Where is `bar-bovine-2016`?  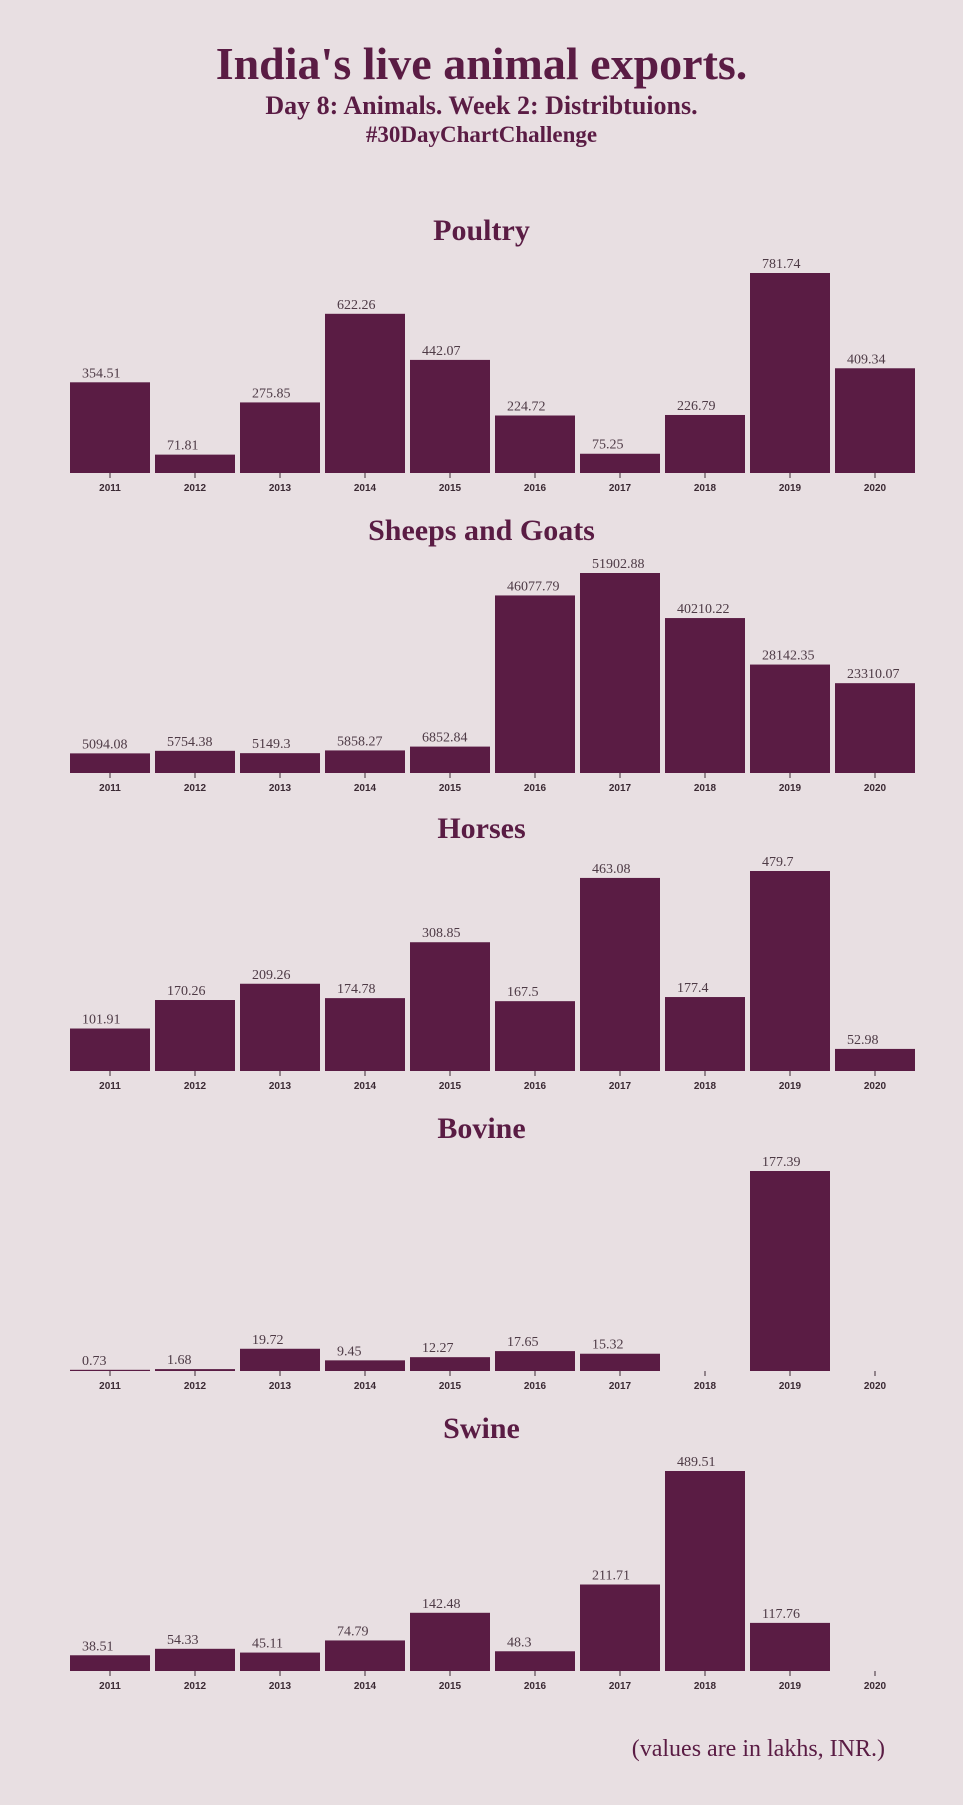 bar-bovine-2016 is located at coordinates (535, 1361).